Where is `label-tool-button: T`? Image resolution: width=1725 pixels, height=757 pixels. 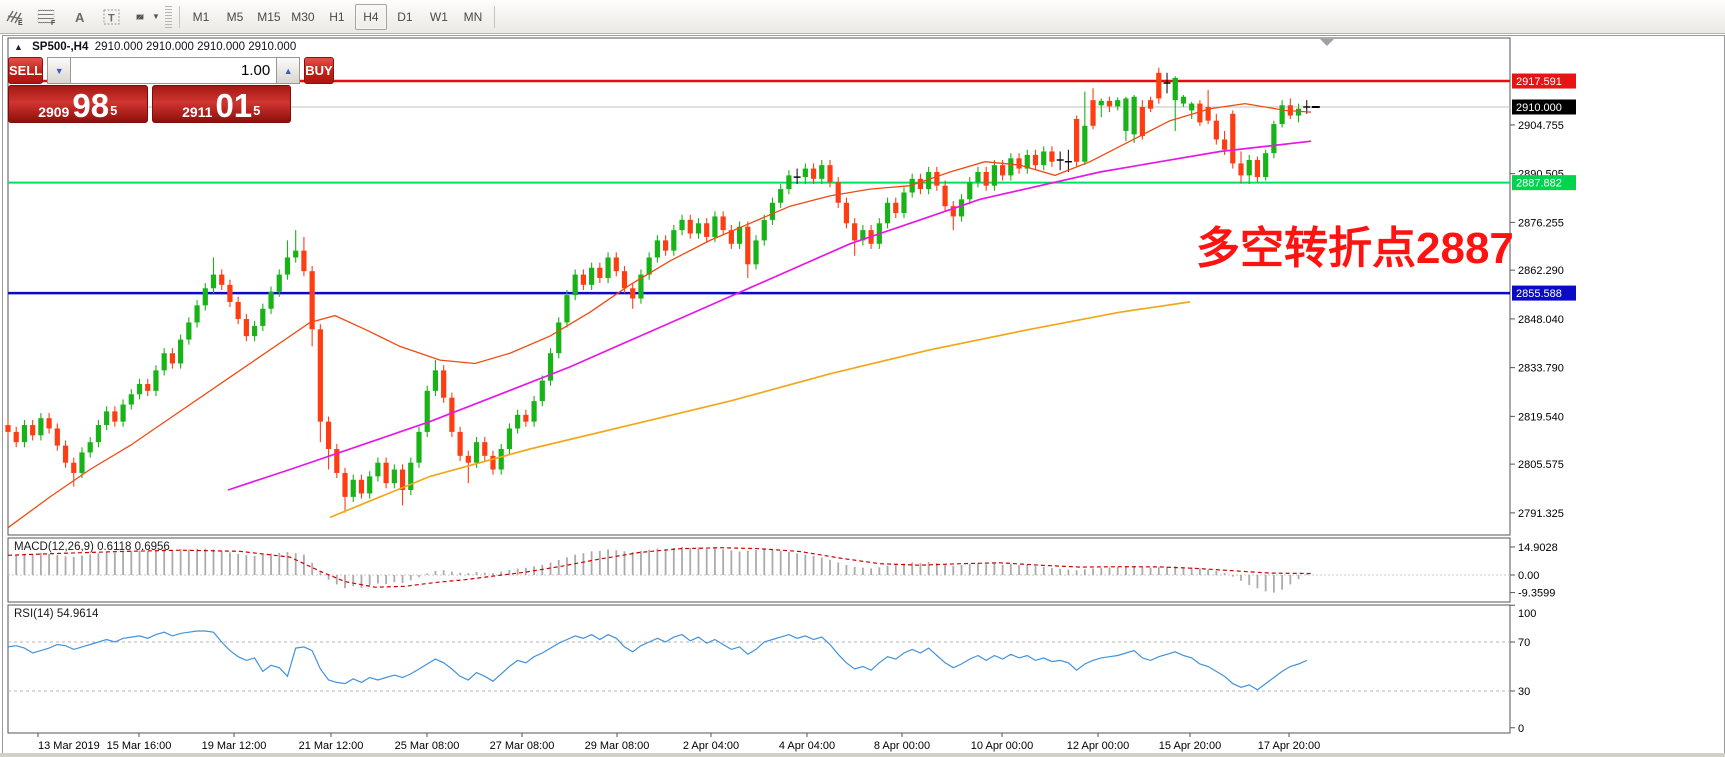
label-tool-button: T is located at coordinates (112, 17).